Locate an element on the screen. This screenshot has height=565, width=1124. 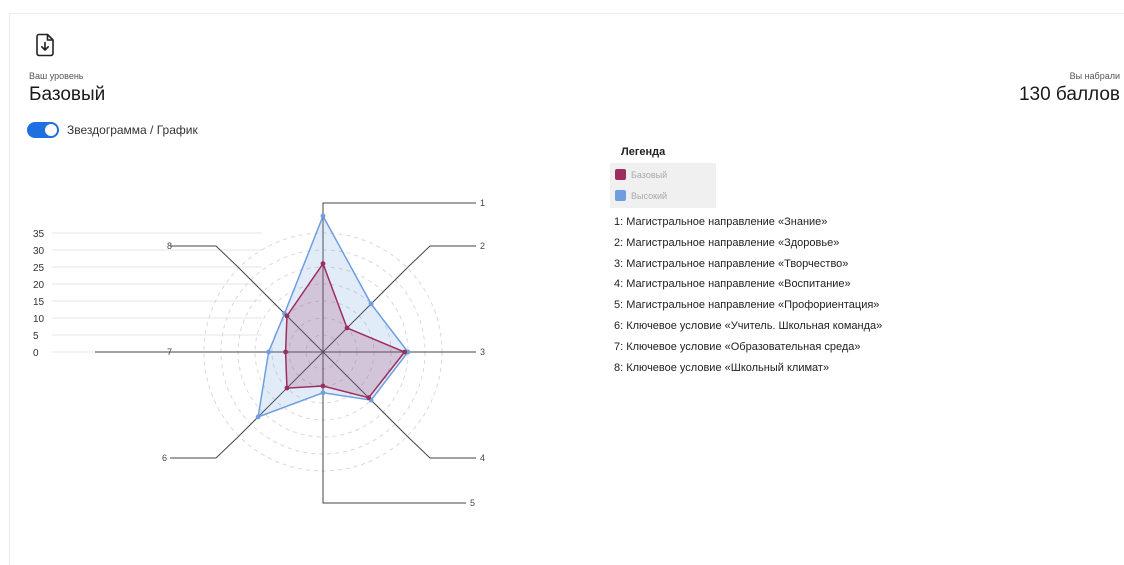
y-tick-label: 35 is located at coordinates (39, 234).